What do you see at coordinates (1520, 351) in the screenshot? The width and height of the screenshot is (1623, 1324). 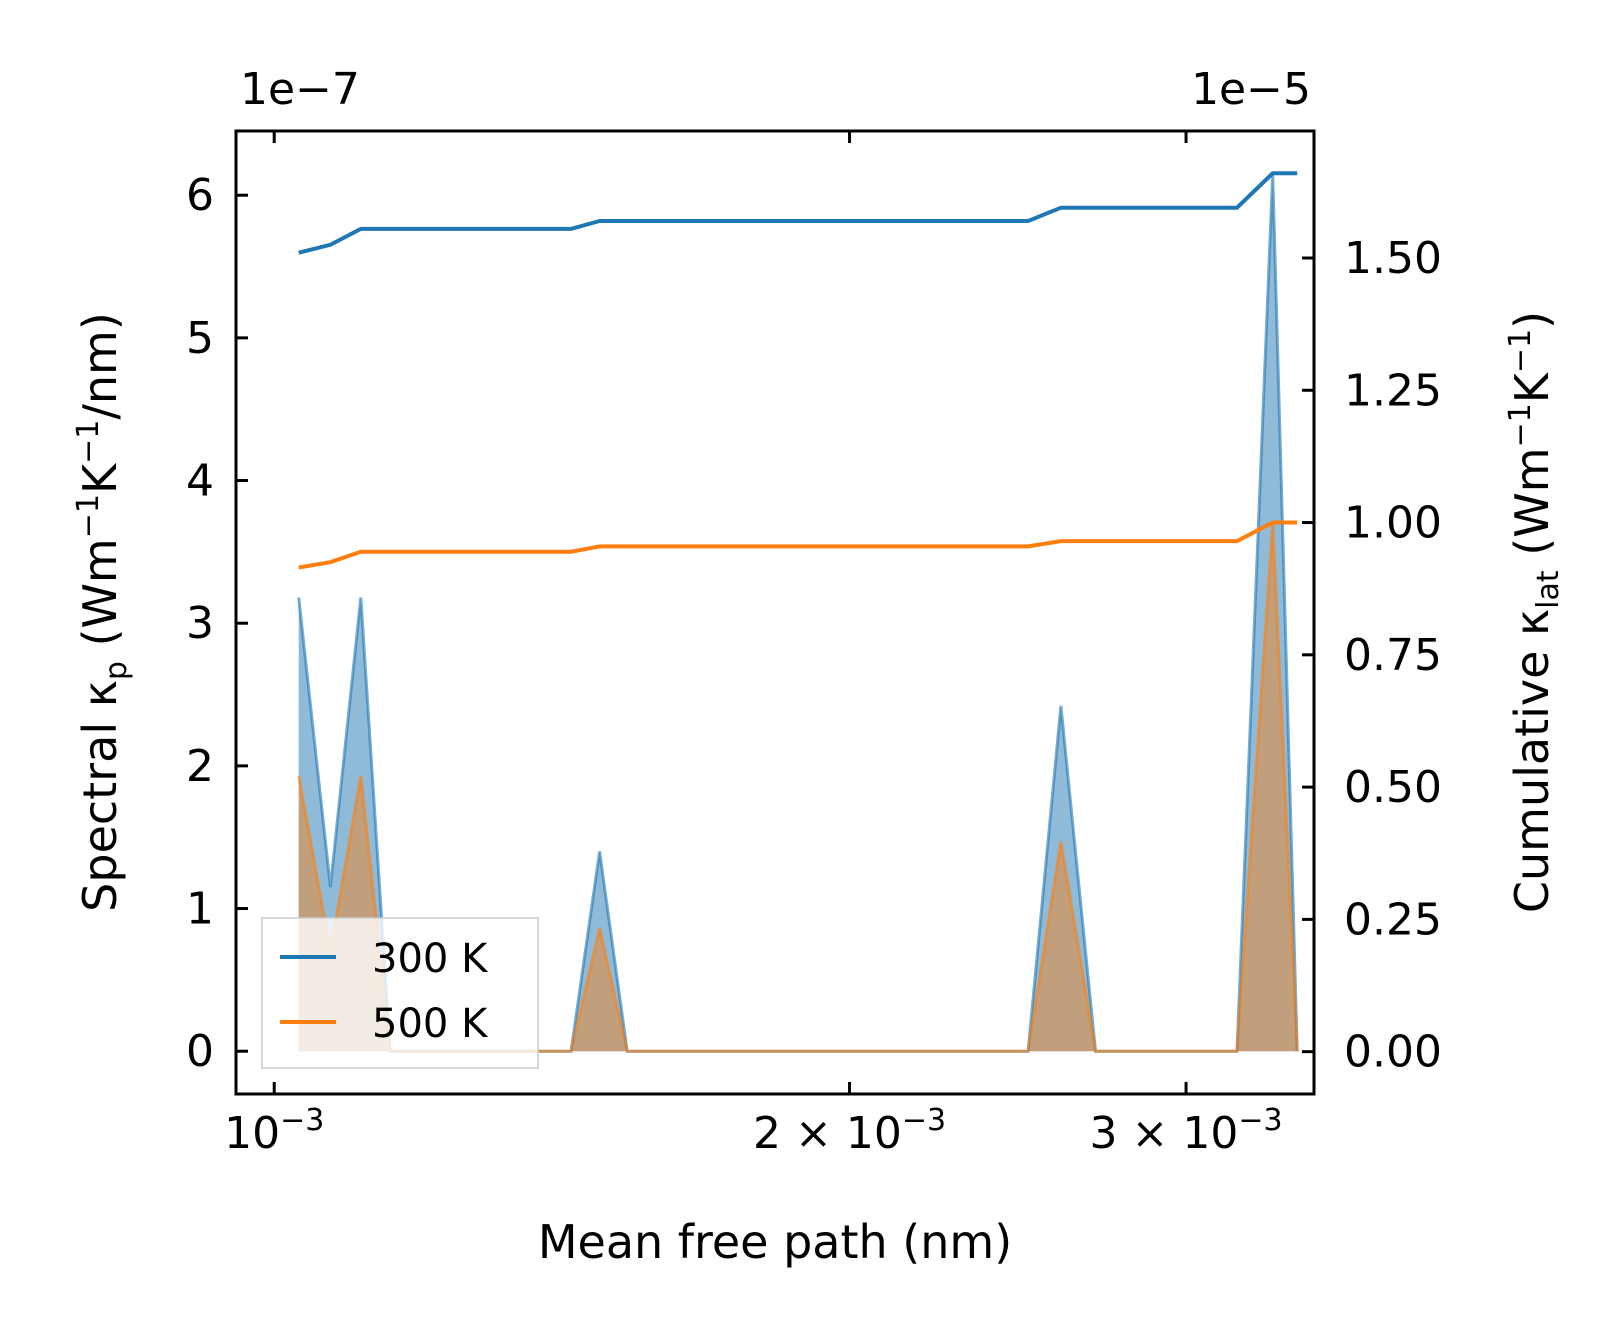 I see `y-right-title-sup2: −1` at bounding box center [1520, 351].